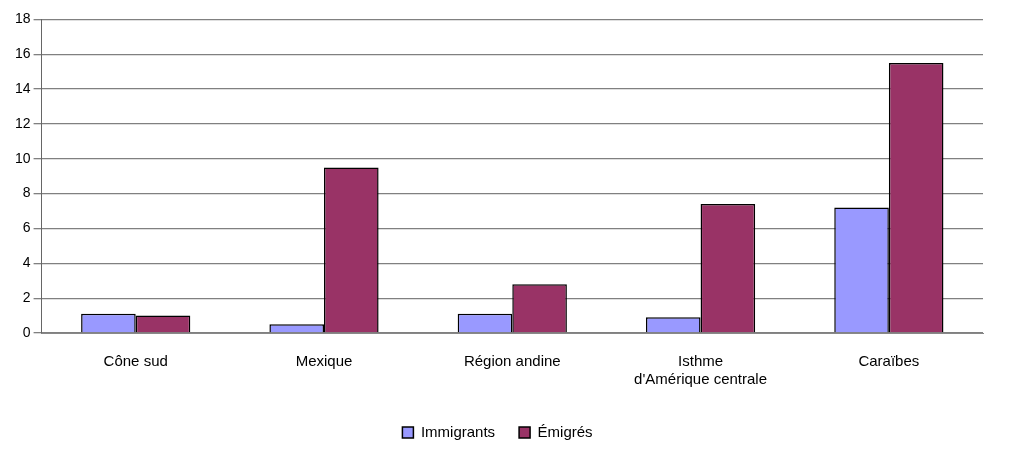  Describe the element at coordinates (26, 262) in the screenshot. I see `y-tick-label: 4` at that location.